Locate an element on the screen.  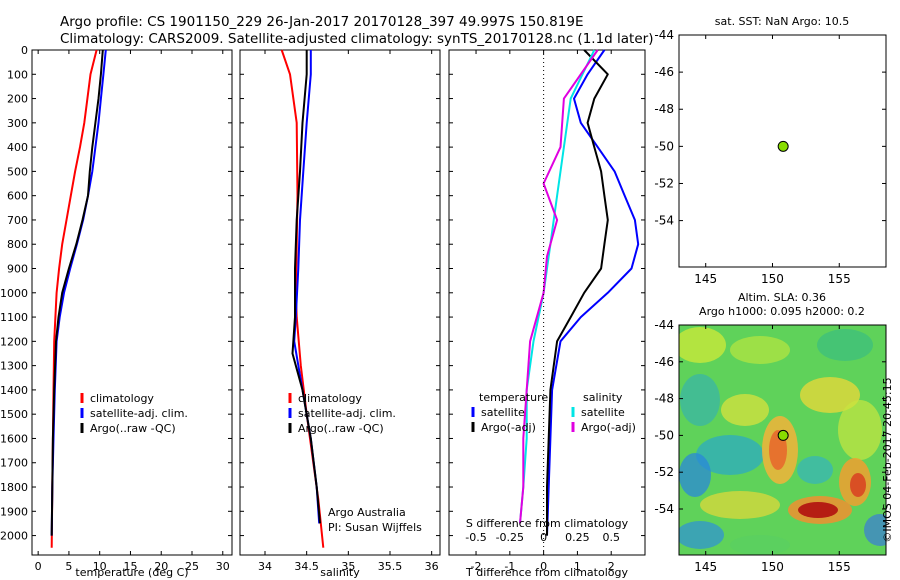
watermark: ©IMOS 04-Feb-2017 20:45:15 is located at coordinates (887, 459).